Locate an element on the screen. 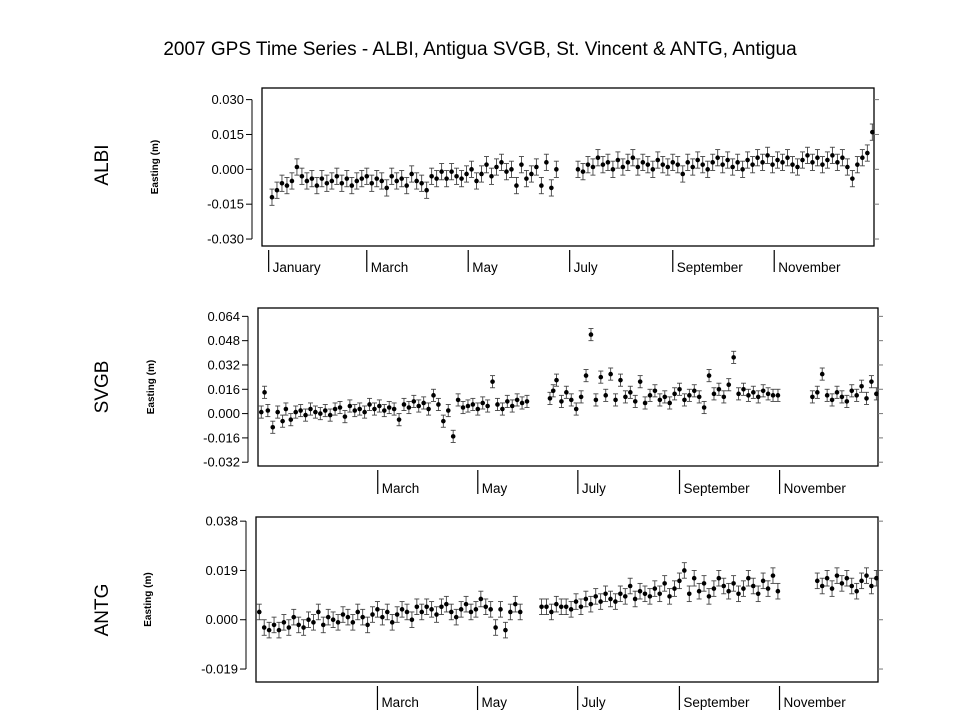 This screenshot has width=960, height=720. y-axis-label: Easting (m) is located at coordinates (151, 387).